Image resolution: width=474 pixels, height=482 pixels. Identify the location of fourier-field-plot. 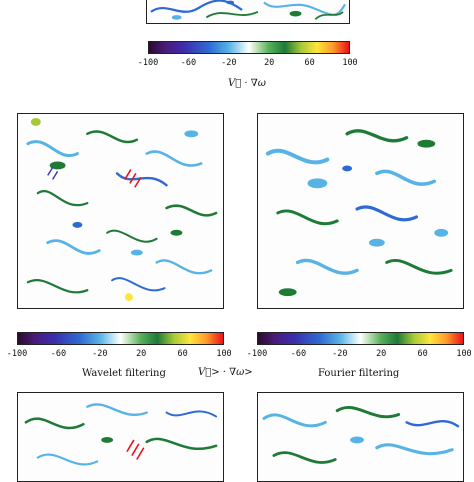
(359, 213).